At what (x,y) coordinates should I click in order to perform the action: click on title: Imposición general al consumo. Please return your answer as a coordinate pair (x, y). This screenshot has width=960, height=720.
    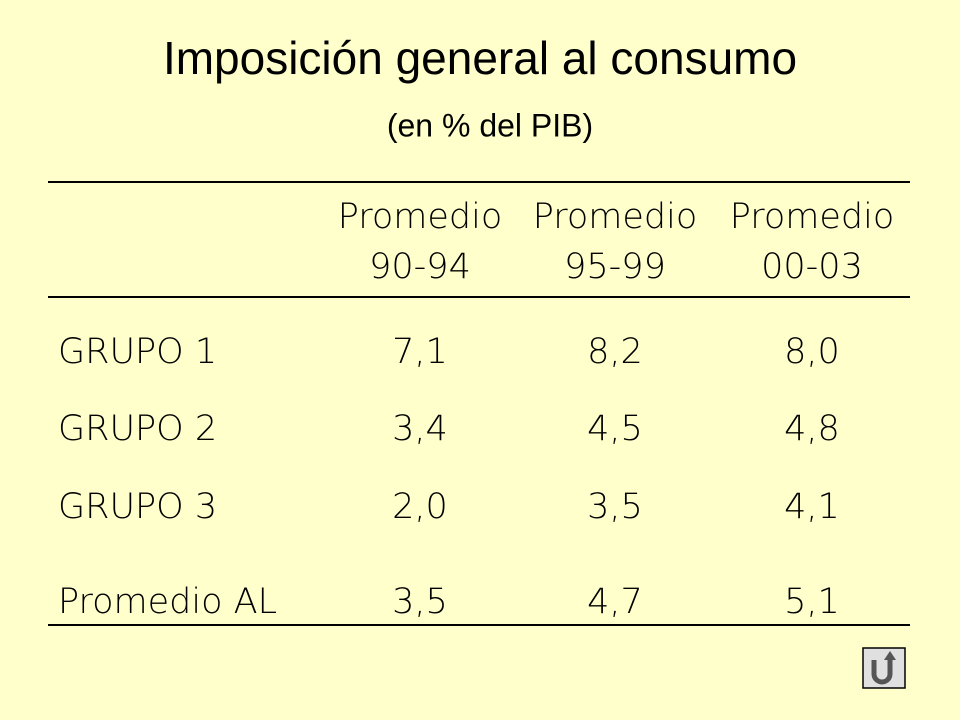
    Looking at the image, I should click on (480, 58).